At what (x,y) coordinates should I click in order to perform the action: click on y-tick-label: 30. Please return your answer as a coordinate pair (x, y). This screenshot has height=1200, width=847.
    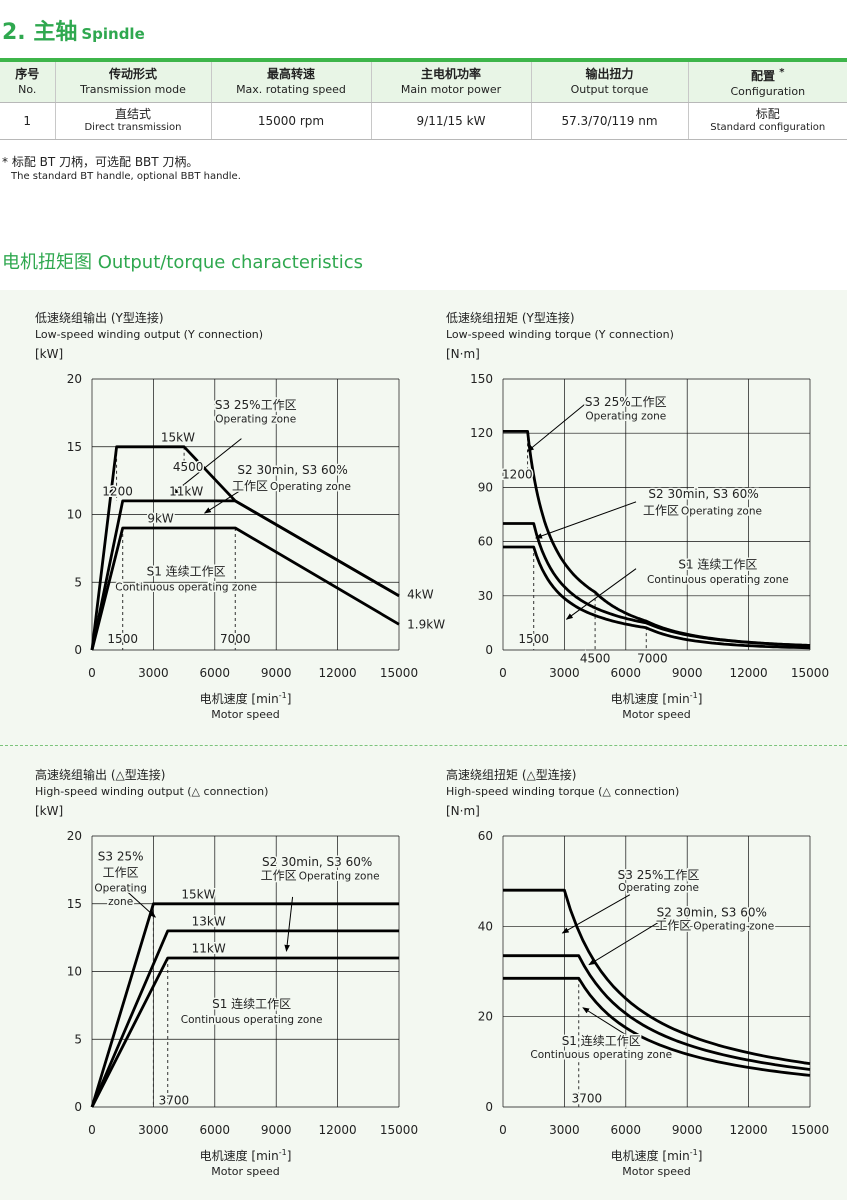
    Looking at the image, I should click on (485, 596).